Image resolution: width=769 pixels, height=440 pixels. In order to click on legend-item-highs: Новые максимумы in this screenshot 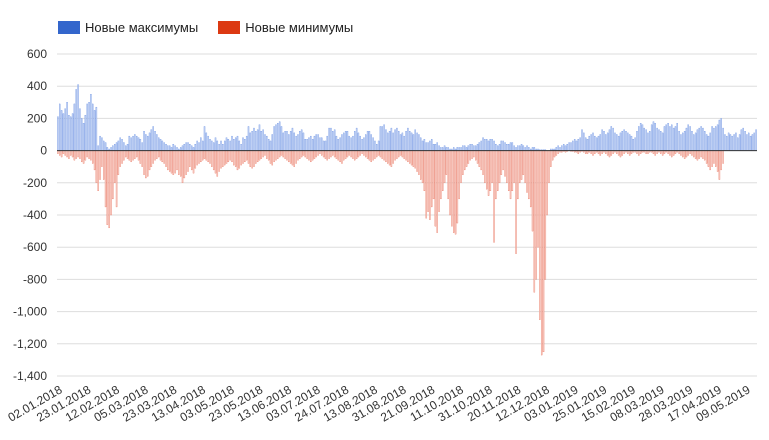, I will do `click(128, 27)`.